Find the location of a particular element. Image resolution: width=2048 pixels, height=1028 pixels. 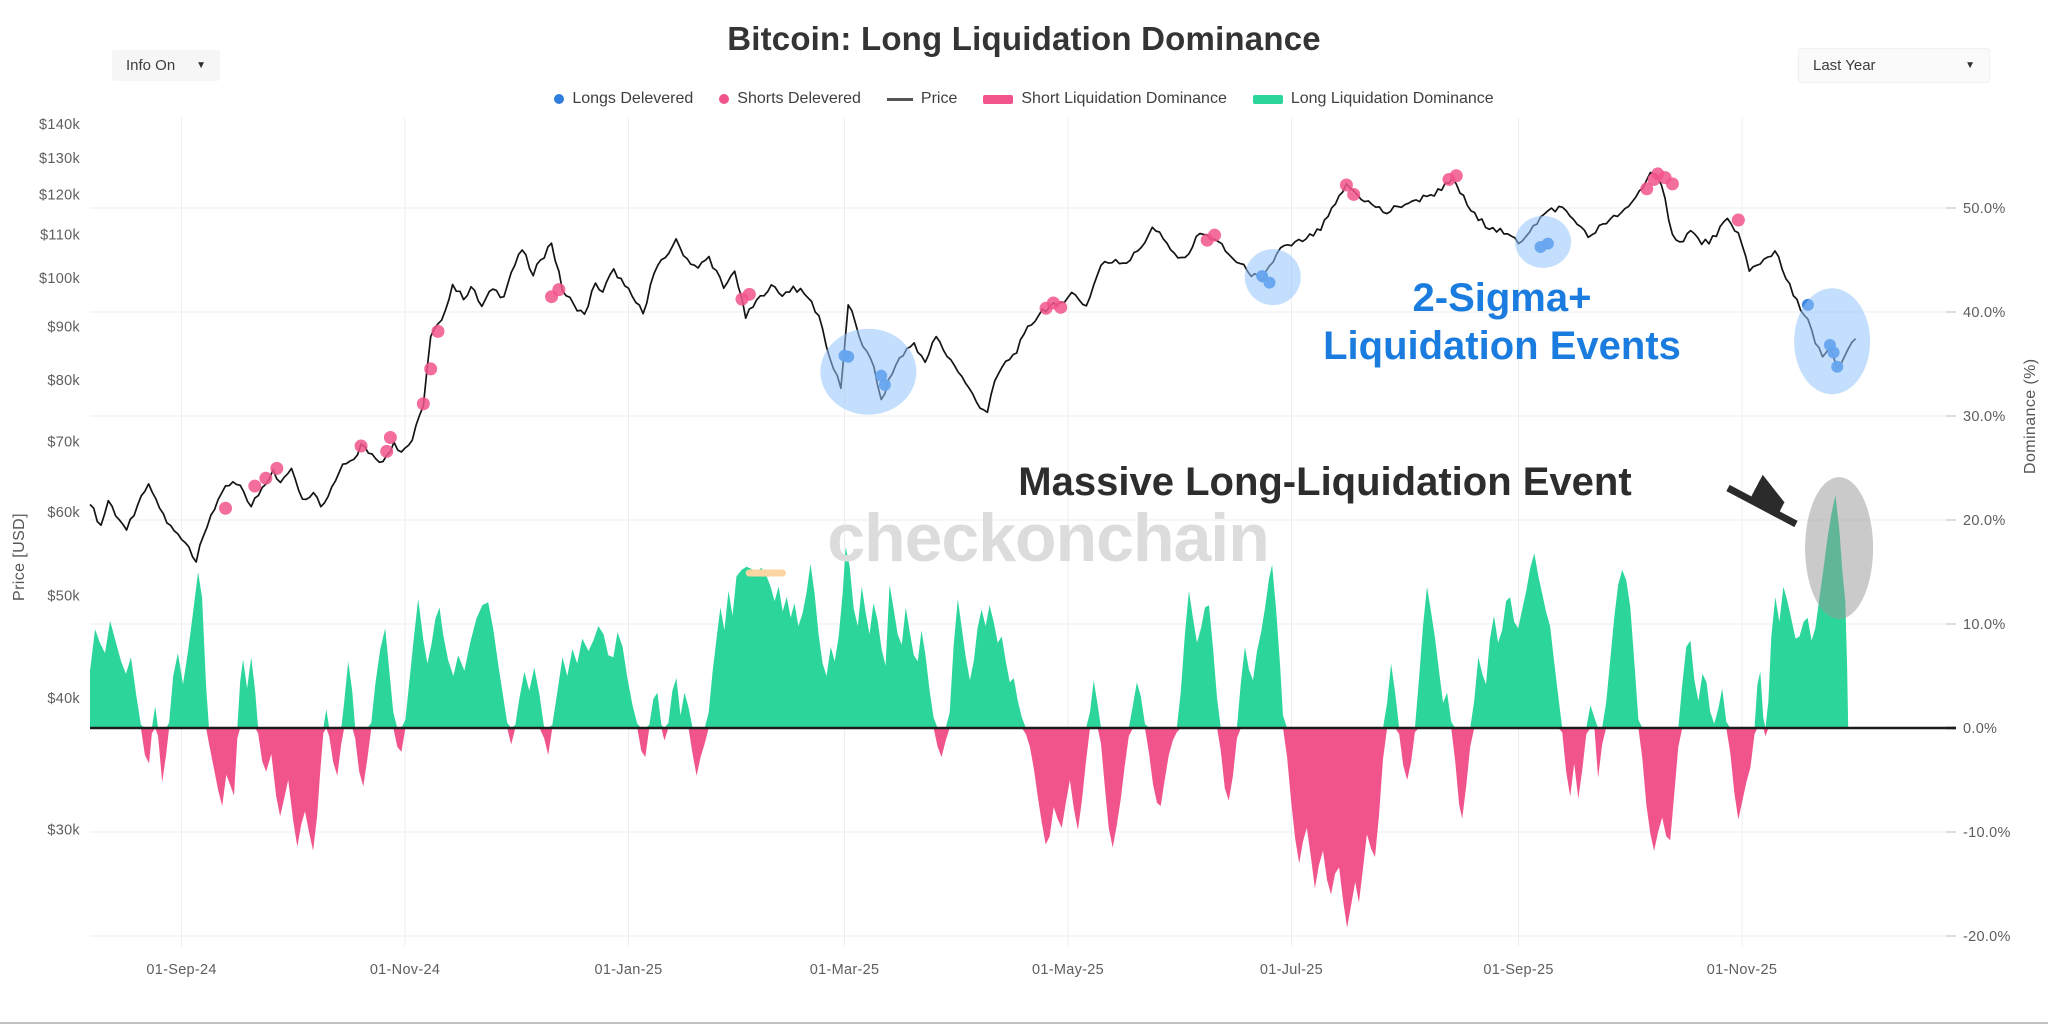

price-tick-label: $80k is located at coordinates (63, 381).